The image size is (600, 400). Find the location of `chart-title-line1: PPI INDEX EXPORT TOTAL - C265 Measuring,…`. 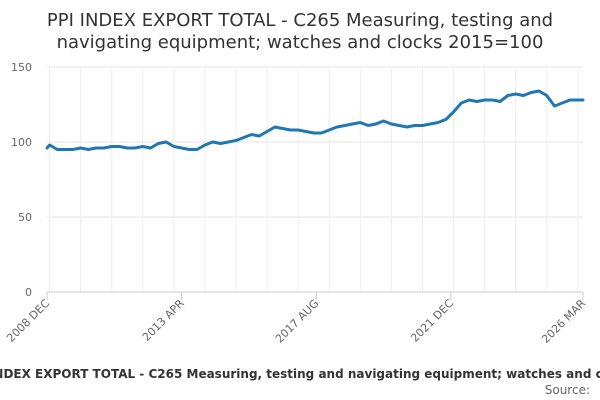

chart-title-line1: PPI INDEX EXPORT TOTAL - C265 Measuring,… is located at coordinates (300, 20).